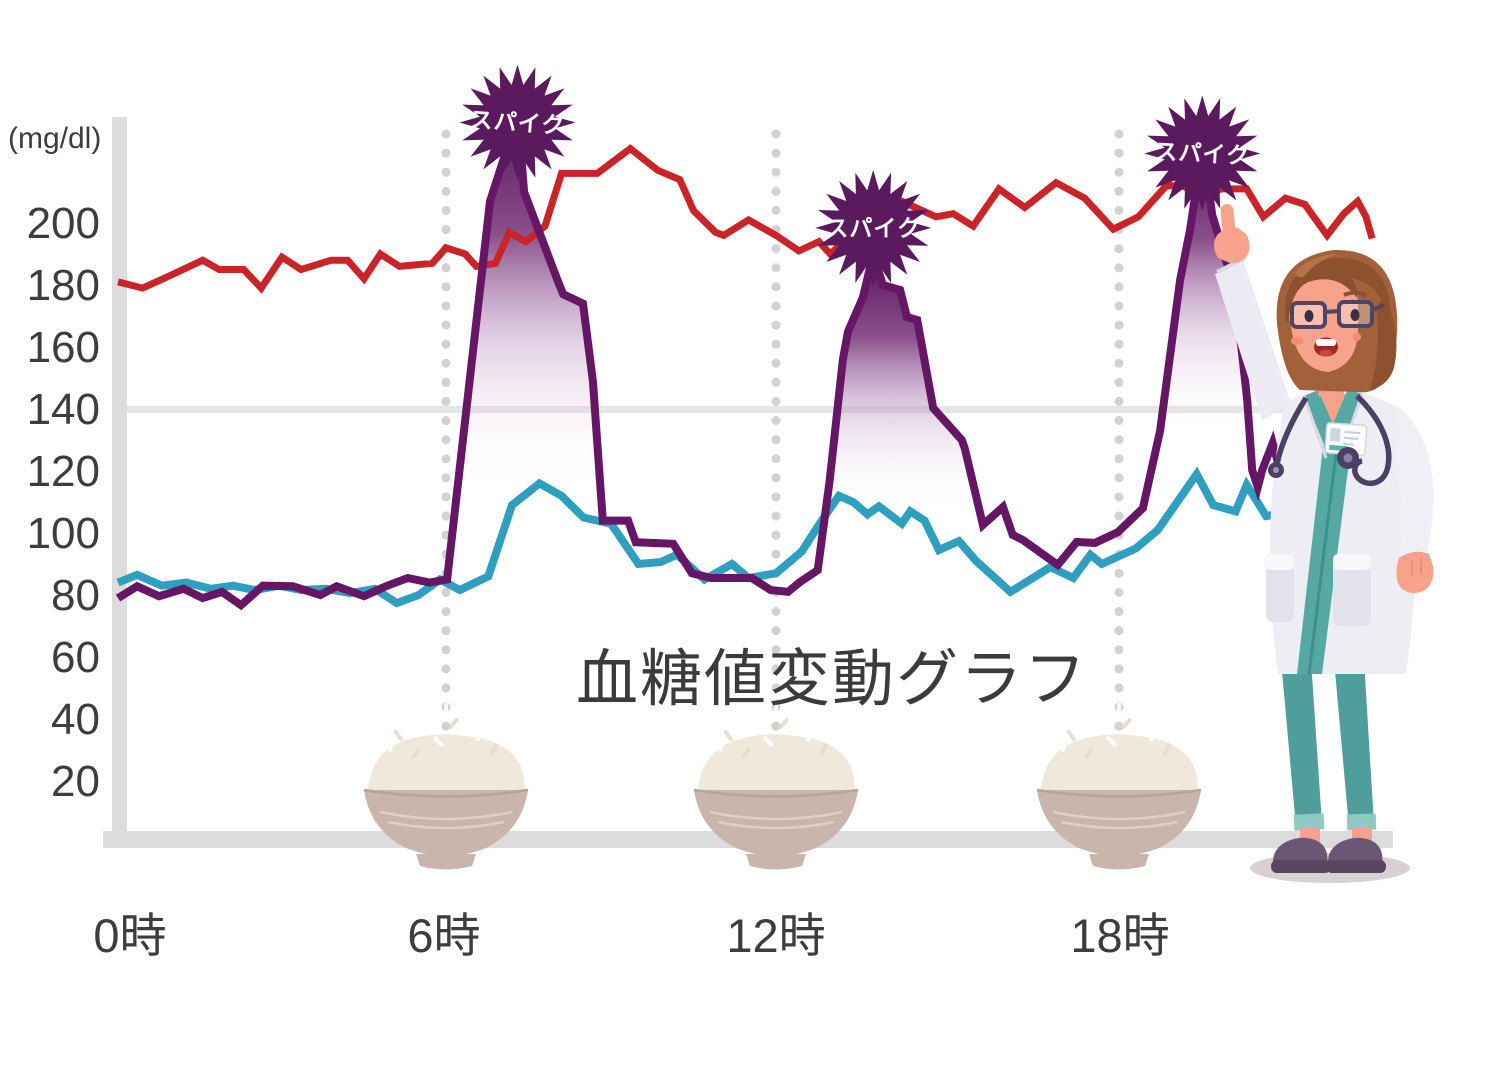 The height and width of the screenshot is (1085, 1500). What do you see at coordinates (1355, 850) in the screenshot?
I see `doctor-right-shoe` at bounding box center [1355, 850].